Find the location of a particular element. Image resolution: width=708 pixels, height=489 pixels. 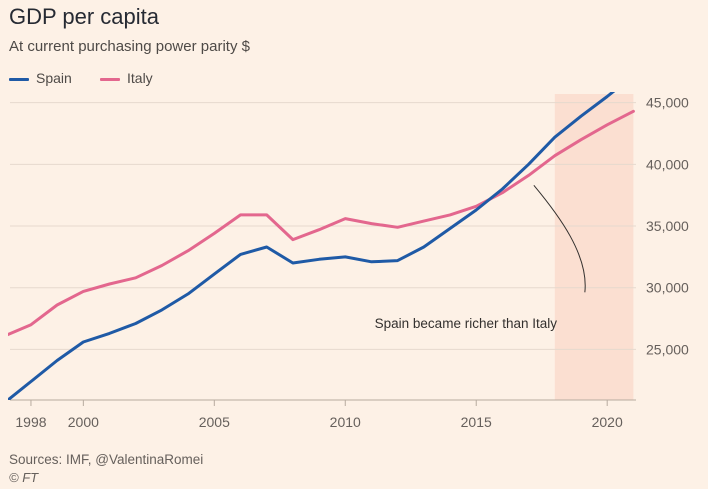

x-tick-label: 2010 is located at coordinates (345, 422).